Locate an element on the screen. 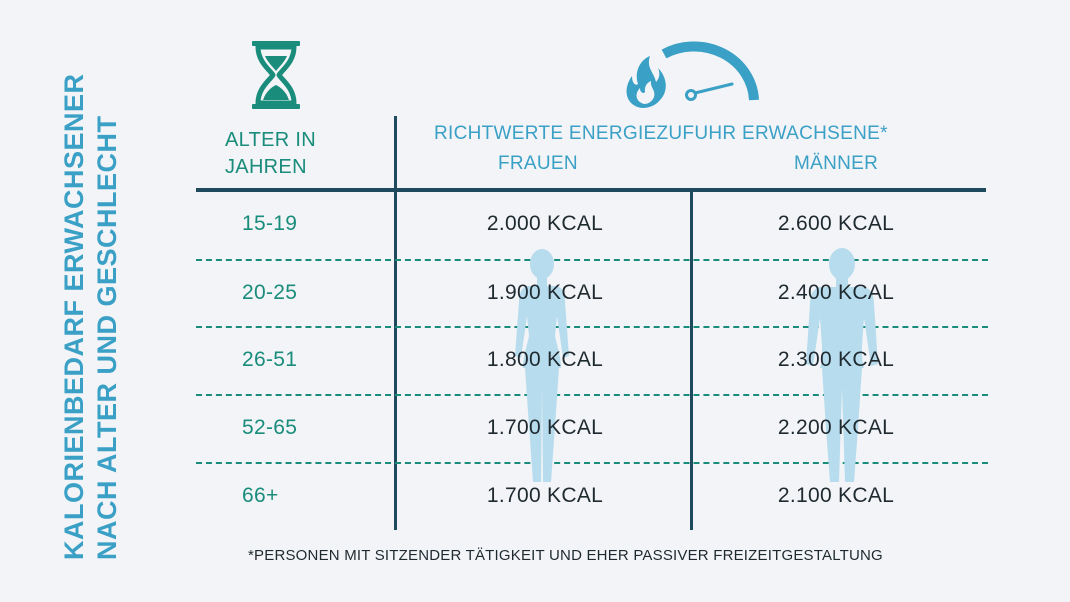 Image resolution: width=1070 pixels, height=602 pixels. row-men-kcal: 2.200 KCAL is located at coordinates (836, 427).